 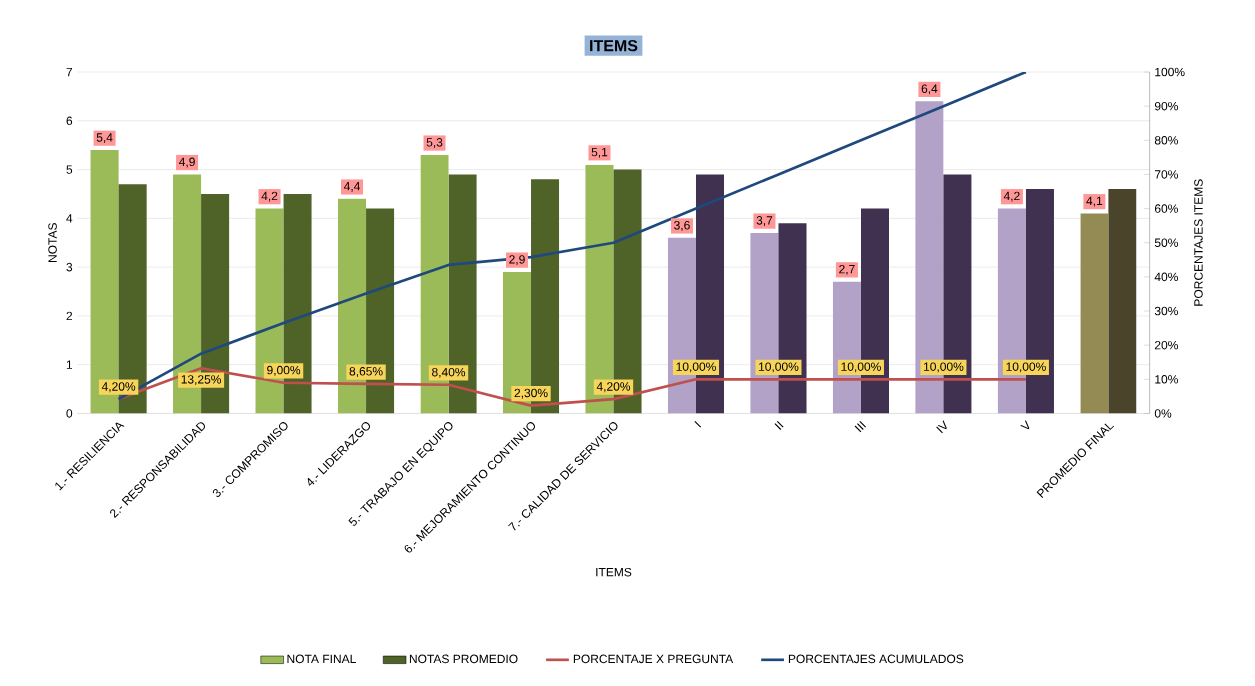 What do you see at coordinates (1166, 277) in the screenshot?
I see `y2-tick-label: 40%` at bounding box center [1166, 277].